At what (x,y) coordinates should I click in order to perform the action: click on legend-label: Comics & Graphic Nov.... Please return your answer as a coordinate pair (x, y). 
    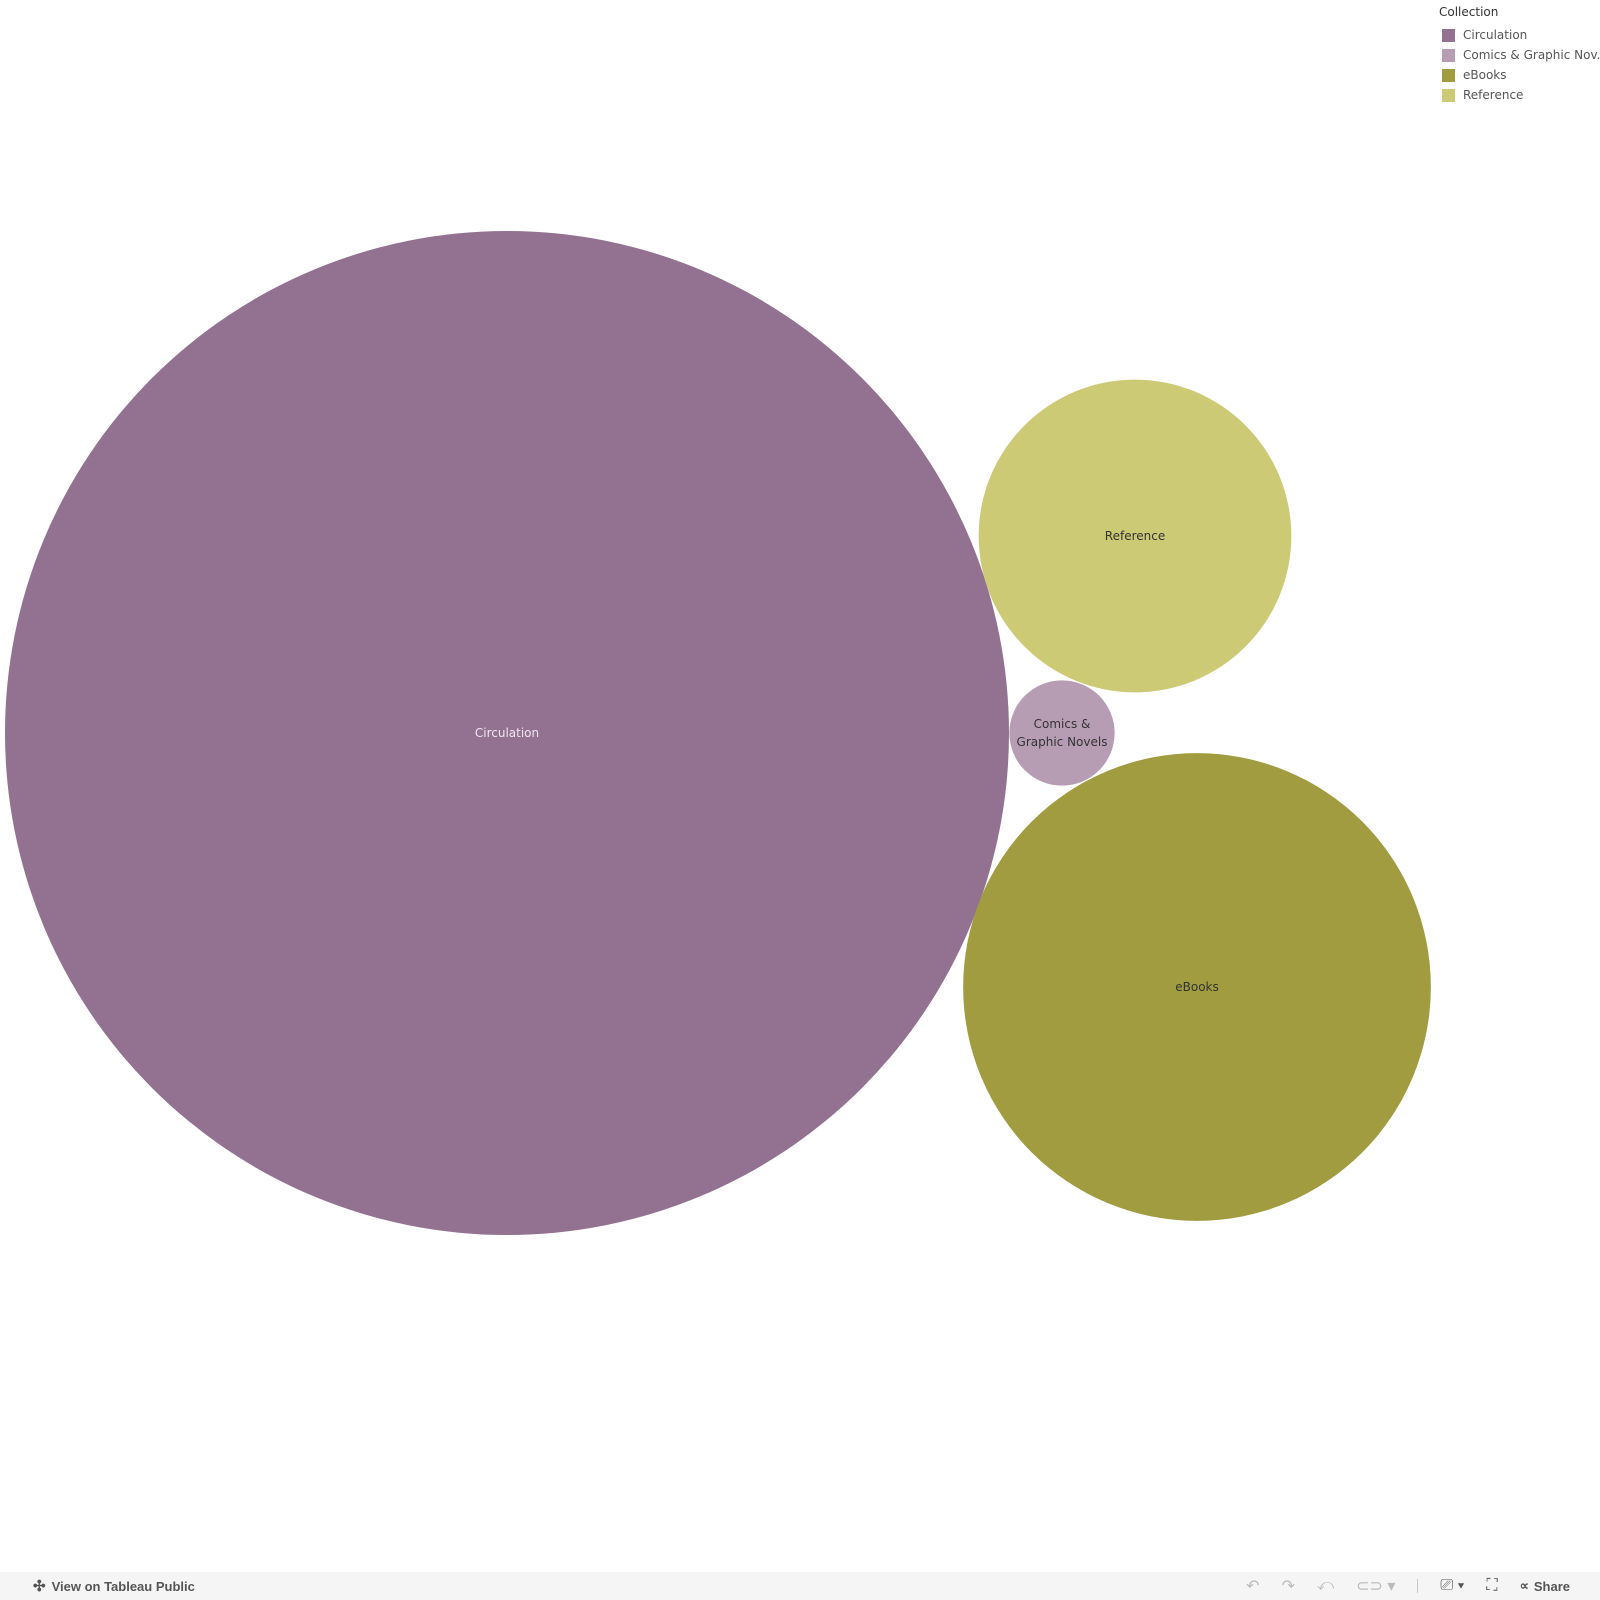
    Looking at the image, I should click on (1531, 55).